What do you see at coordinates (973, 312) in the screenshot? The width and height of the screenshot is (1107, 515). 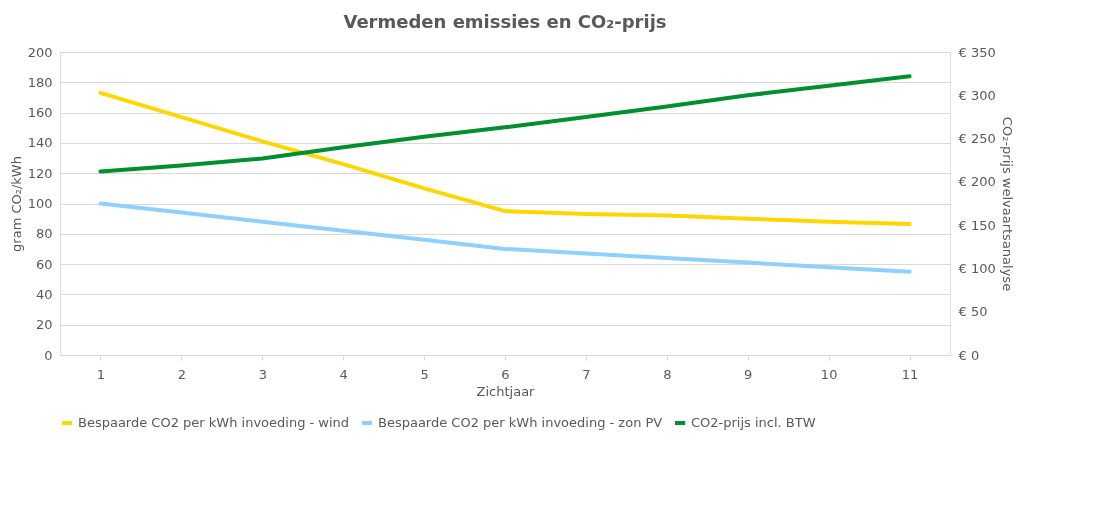 I see `y2-tick-label: € 50` at bounding box center [973, 312].